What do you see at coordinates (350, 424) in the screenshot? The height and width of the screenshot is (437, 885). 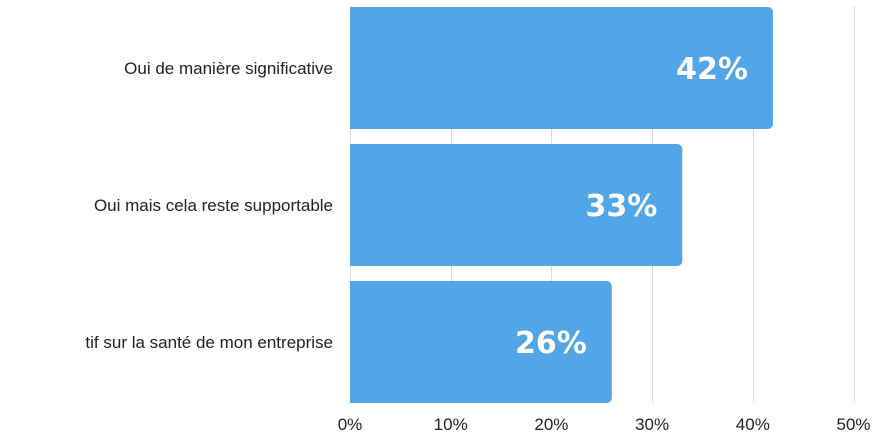 I see `x-tick-label: 0%` at bounding box center [350, 424].